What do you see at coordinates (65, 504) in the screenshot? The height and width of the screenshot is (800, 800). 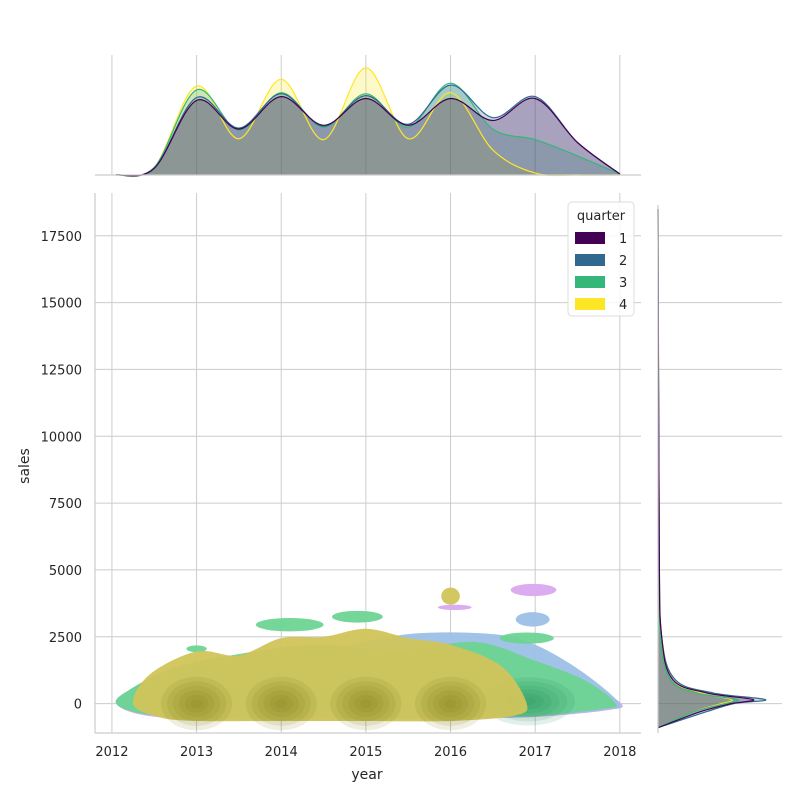 I see `y-tick-label: 7500` at bounding box center [65, 504].